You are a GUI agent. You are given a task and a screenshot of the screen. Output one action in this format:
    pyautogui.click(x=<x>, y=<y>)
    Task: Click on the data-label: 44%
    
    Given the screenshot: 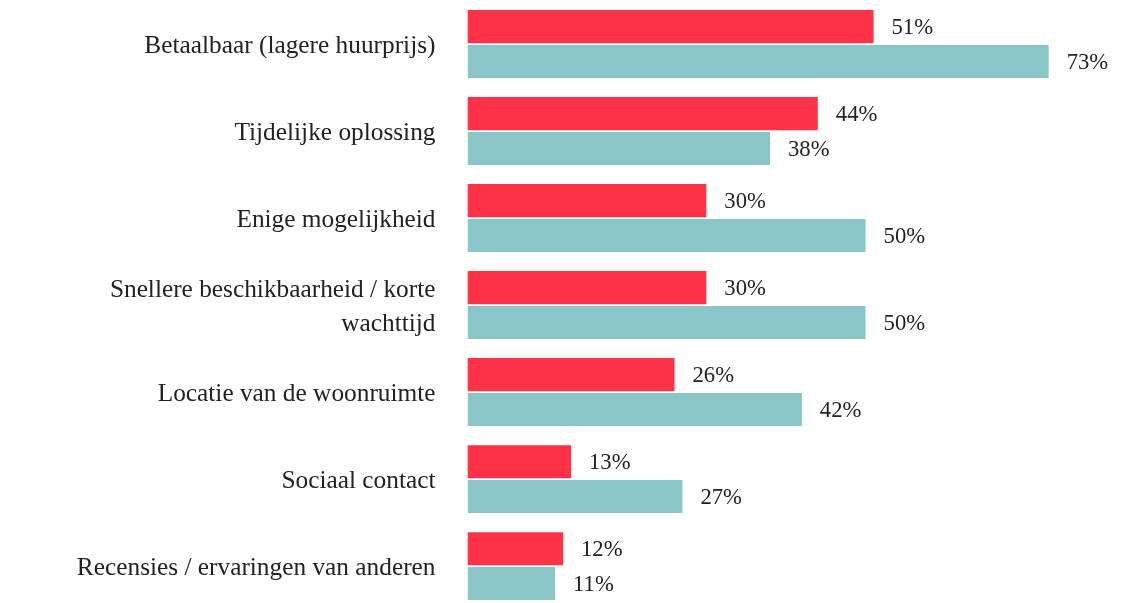 What is the action you would take?
    pyautogui.click(x=856, y=114)
    